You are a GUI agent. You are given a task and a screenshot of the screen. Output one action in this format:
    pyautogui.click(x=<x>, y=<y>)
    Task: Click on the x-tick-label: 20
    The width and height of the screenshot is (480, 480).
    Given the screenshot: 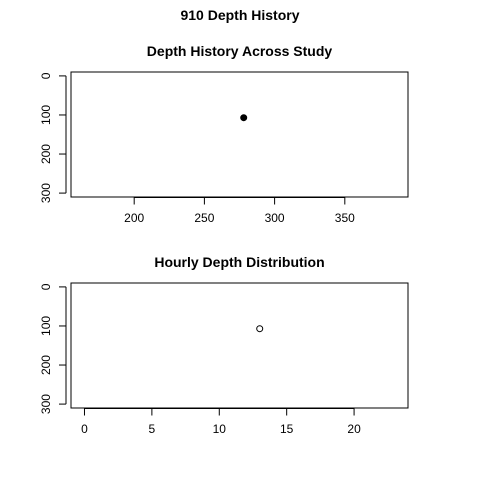 What is the action you would take?
    pyautogui.click(x=354, y=429)
    